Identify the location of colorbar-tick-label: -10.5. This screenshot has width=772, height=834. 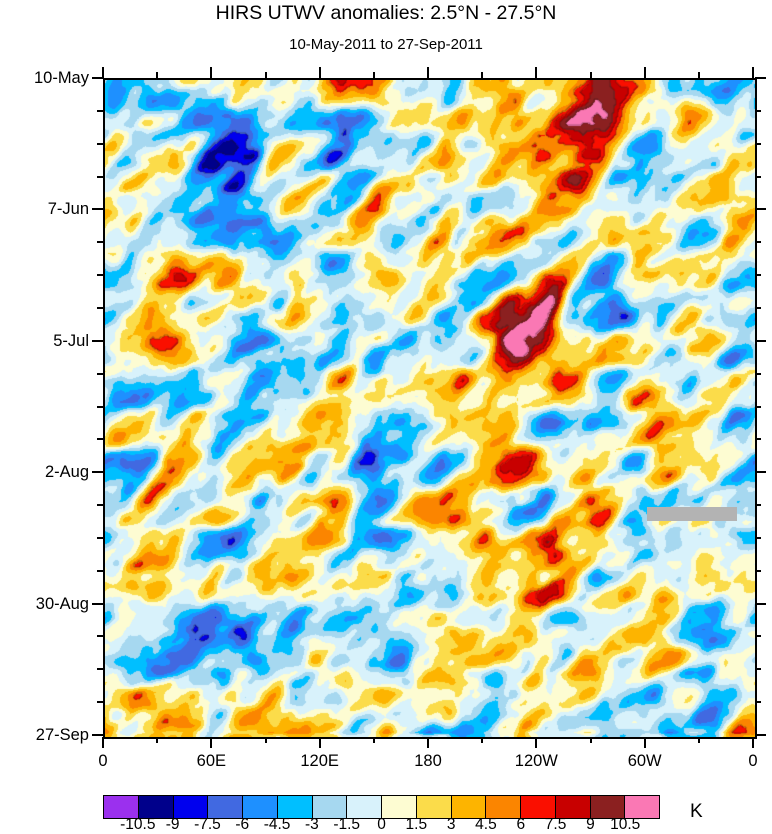
(138, 824).